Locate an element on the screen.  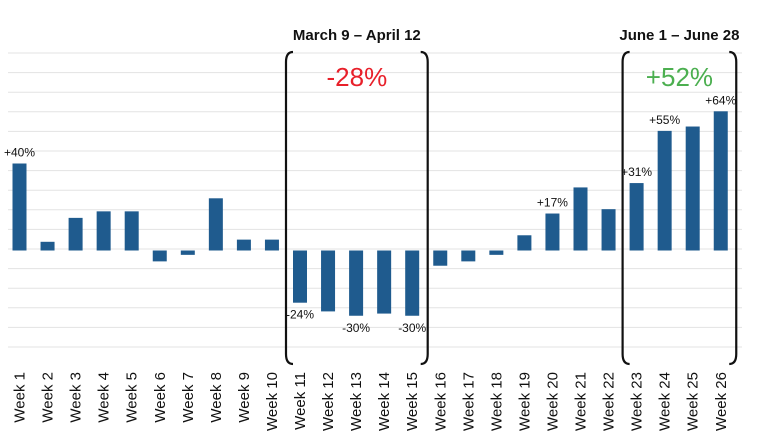
data-label: -24% is located at coordinates (300, 315).